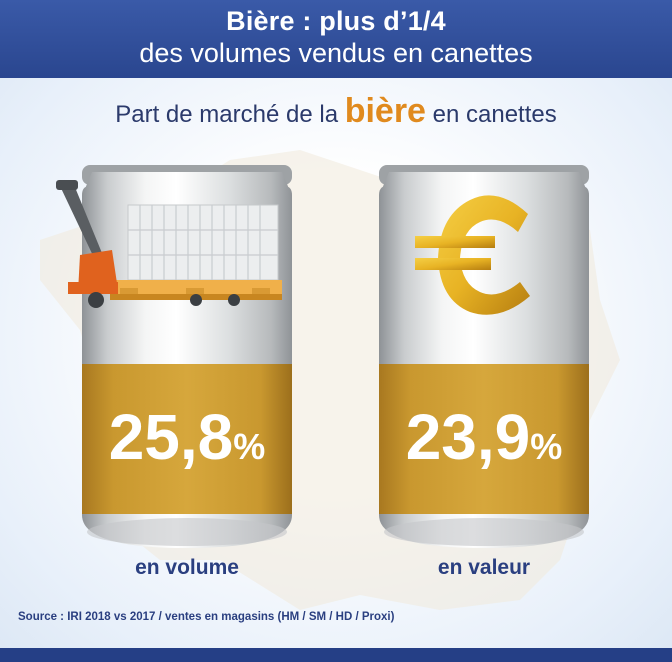  What do you see at coordinates (472, 255) in the screenshot?
I see `euro-icon` at bounding box center [472, 255].